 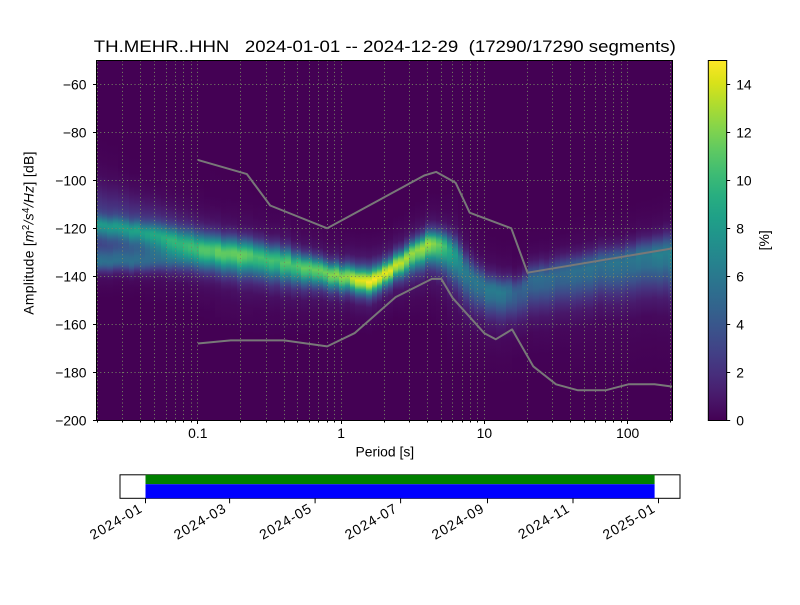 What do you see at coordinates (341, 433) in the screenshot?
I see `svg-text: 1` at bounding box center [341, 433].